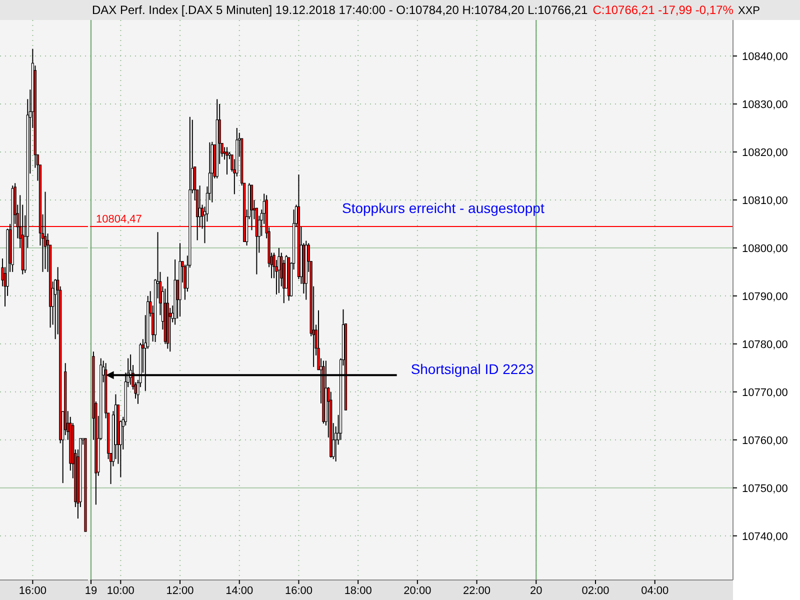  Describe the element at coordinates (119, 219) in the screenshot. I see `ref-line-label: 10804,47` at that location.